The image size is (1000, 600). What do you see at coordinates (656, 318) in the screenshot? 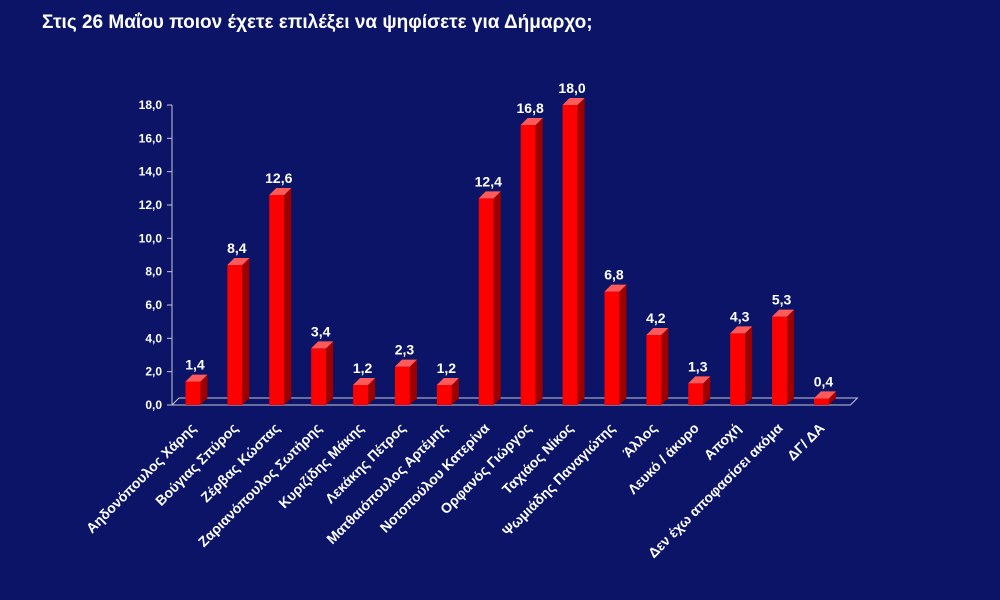
I see `data-label: 4,2` at bounding box center [656, 318].